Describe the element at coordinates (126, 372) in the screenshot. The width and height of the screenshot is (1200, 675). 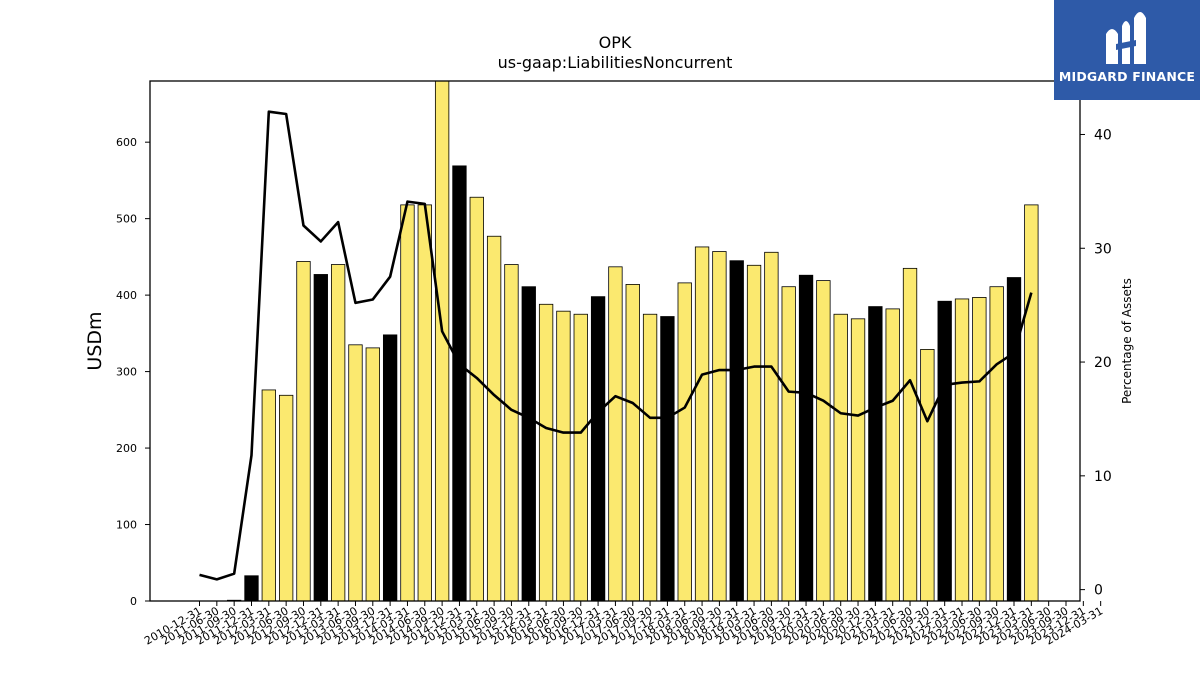
I see `y-tick-label-300: 300` at that location.